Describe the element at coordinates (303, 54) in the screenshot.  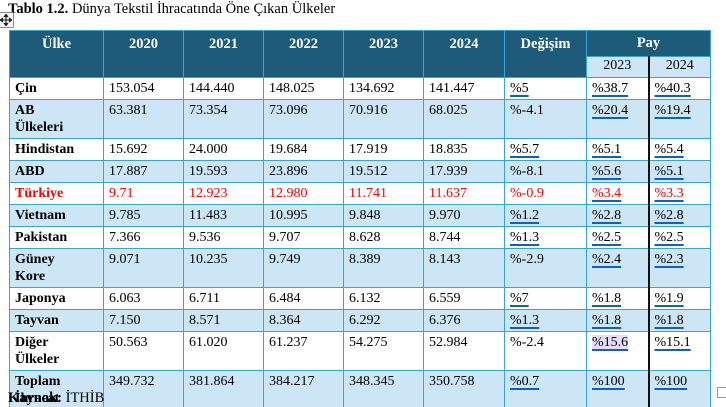
I see `header-year-2022: 2022` at that location.